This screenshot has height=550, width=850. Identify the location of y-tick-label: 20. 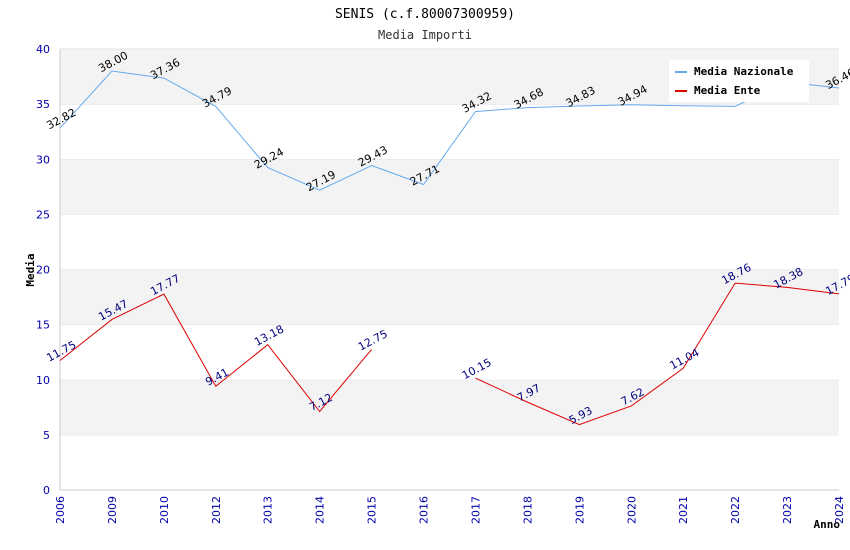
(43, 270).